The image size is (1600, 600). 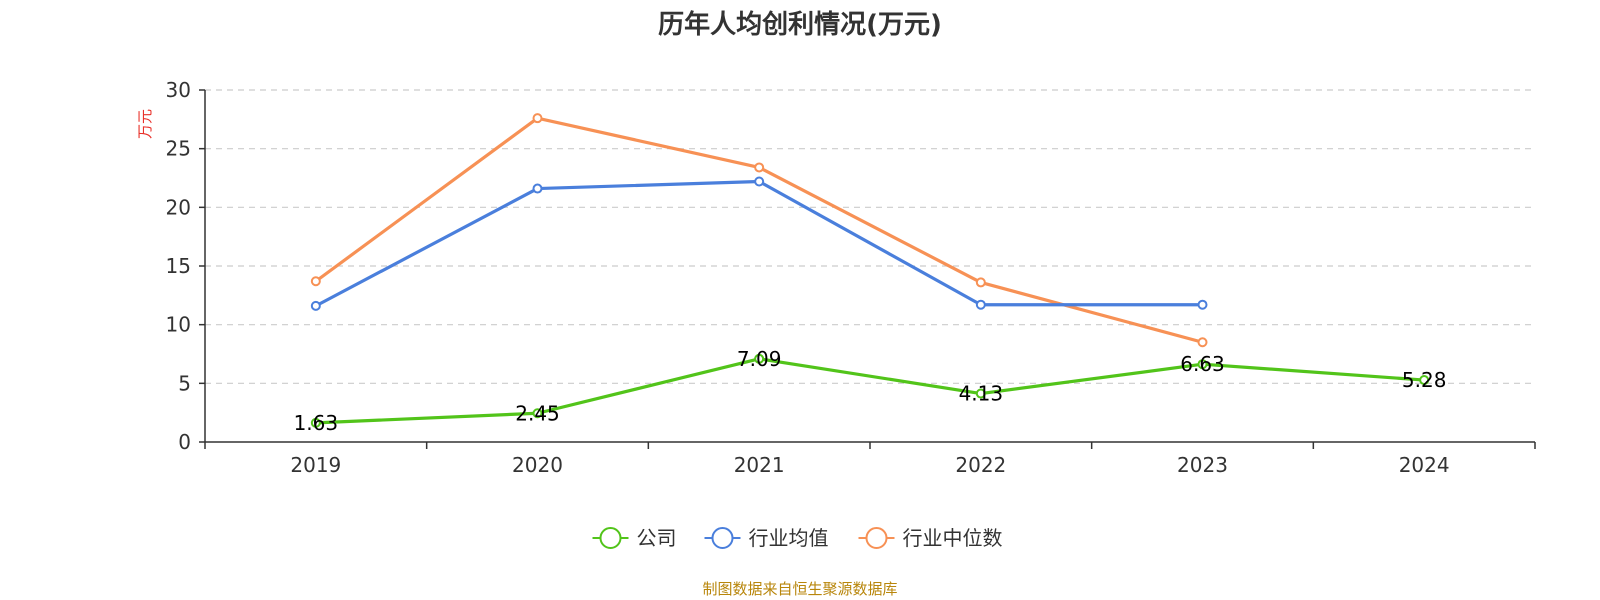 I want to click on x-tick-label: 2022, so click(x=980, y=465).